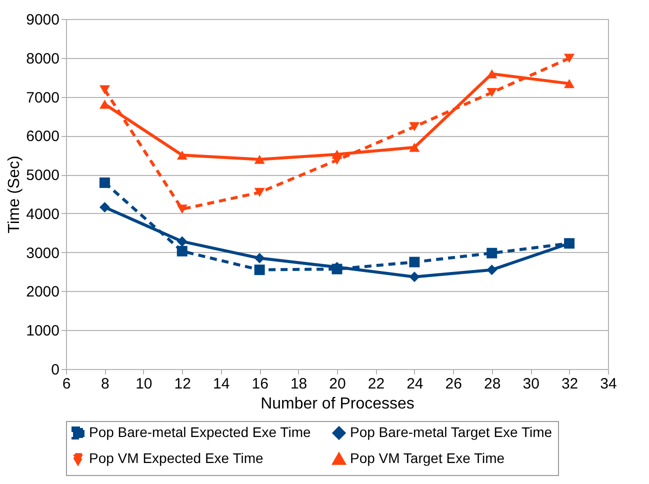  What do you see at coordinates (43, 59) in the screenshot?
I see `y-tick-label: 8000` at bounding box center [43, 59].